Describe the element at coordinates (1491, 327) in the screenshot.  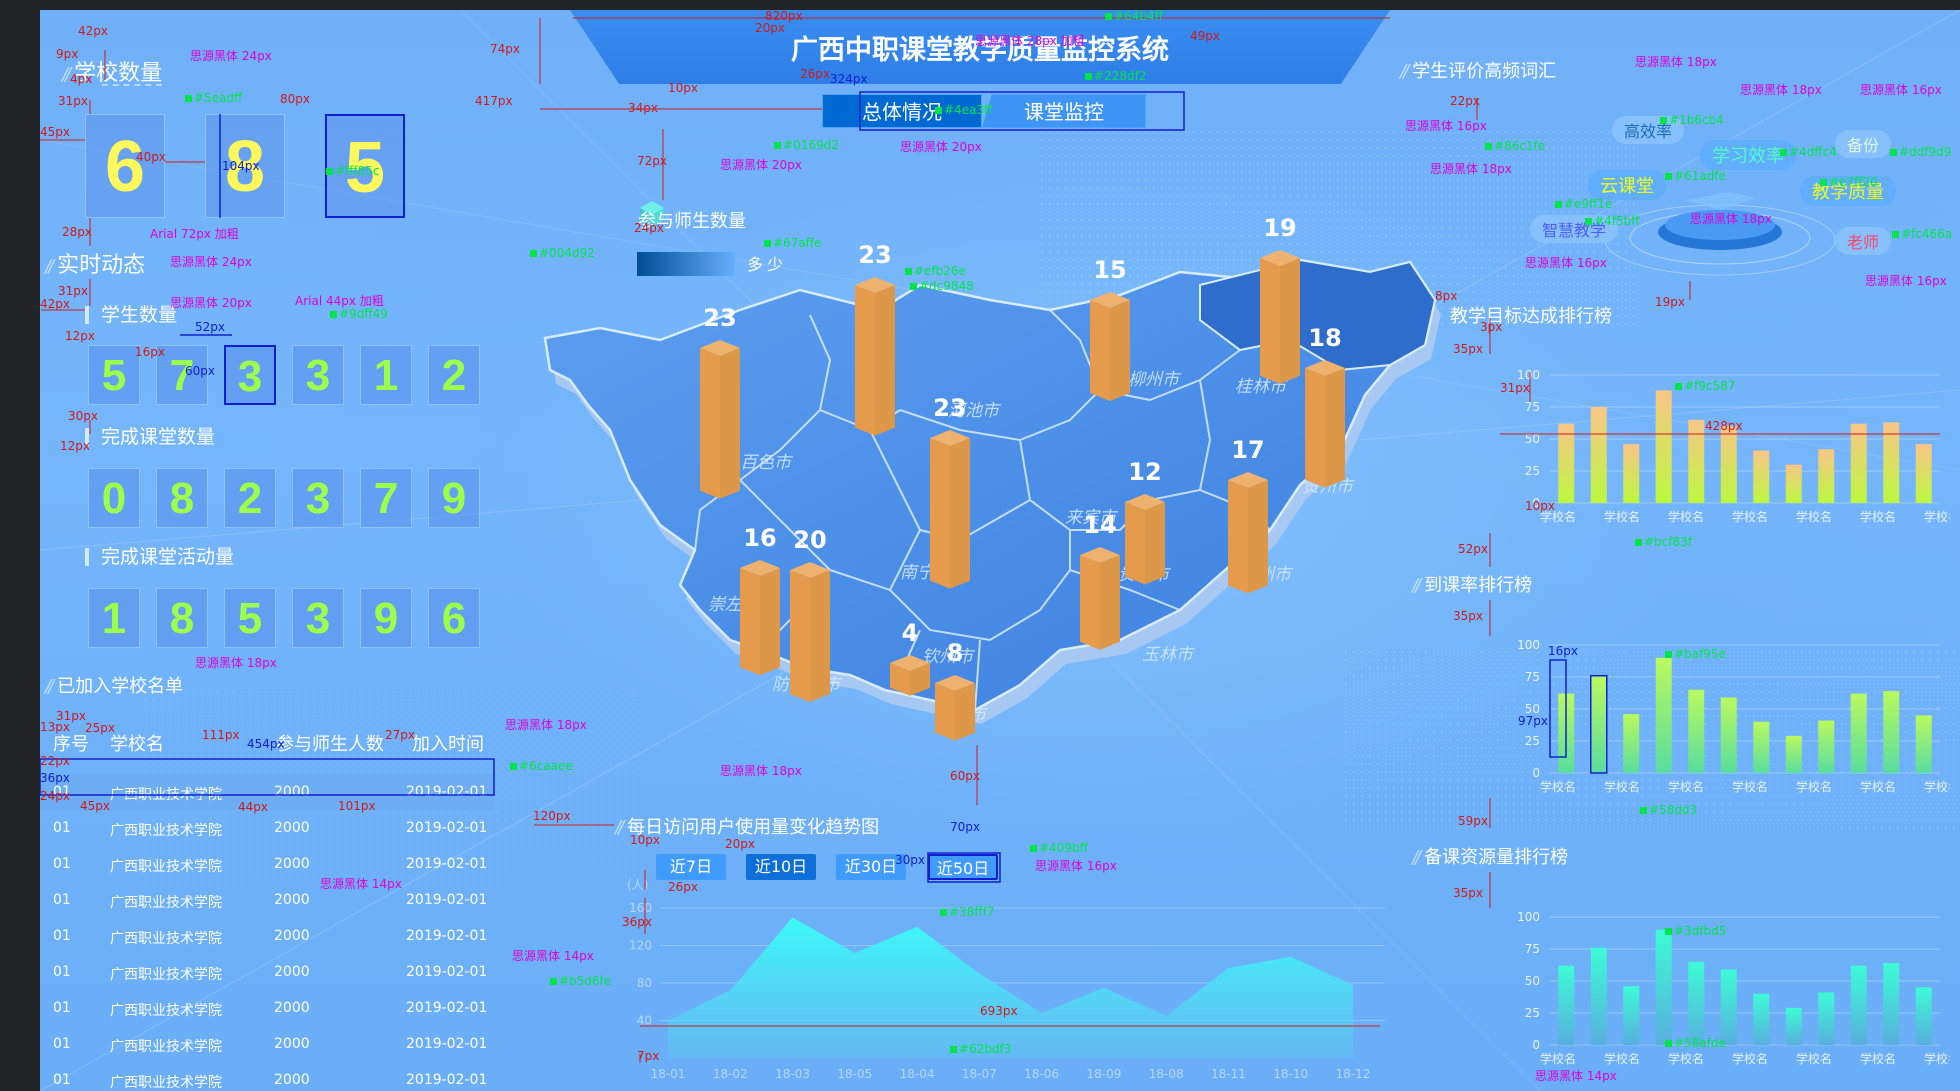
I see `spec-annotation: 3px` at that location.